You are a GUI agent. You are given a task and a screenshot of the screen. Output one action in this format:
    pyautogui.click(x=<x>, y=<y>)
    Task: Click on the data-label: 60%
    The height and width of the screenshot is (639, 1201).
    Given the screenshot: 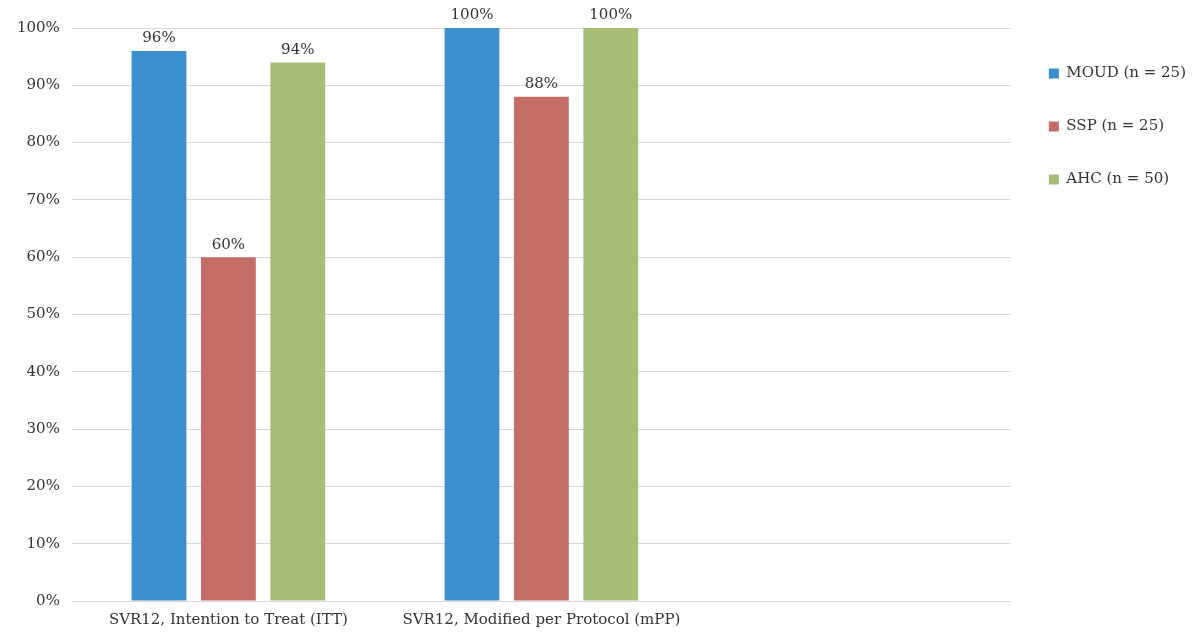 What is the action you would take?
    pyautogui.click(x=228, y=243)
    